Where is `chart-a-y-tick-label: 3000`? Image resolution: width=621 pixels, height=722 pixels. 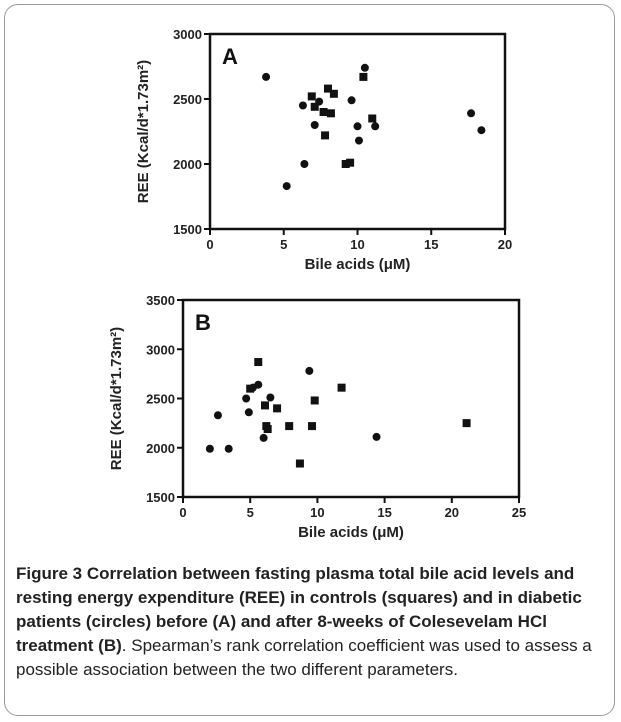 chart-a-y-tick-label: 3000 is located at coordinates (187, 34).